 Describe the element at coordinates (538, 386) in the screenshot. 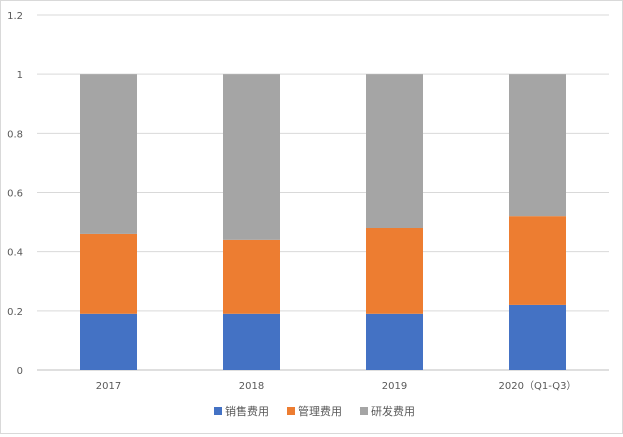

I see `x-tick-label: 2020（Q1-Q3）` at that location.